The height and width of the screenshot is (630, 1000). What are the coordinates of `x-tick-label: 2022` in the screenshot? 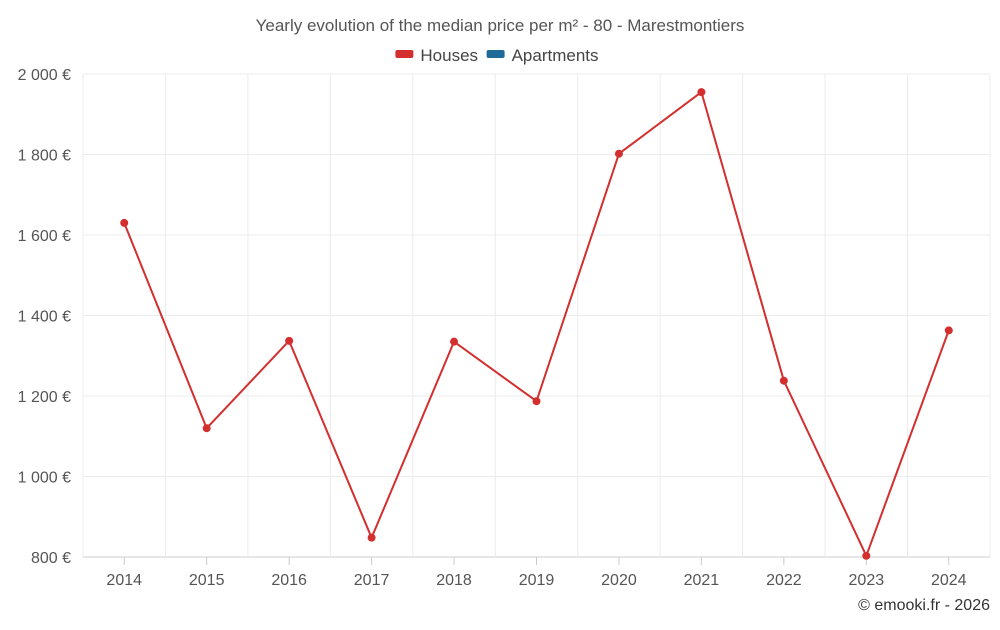 It's located at (784, 580).